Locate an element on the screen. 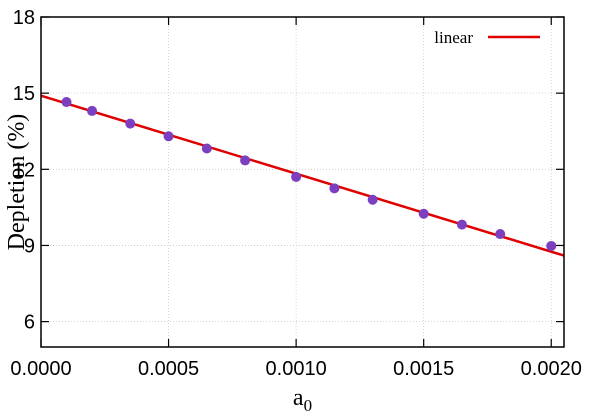 Image resolution: width=594 pixels, height=415 pixels. x-axis-title: a0 is located at coordinates (302, 400).